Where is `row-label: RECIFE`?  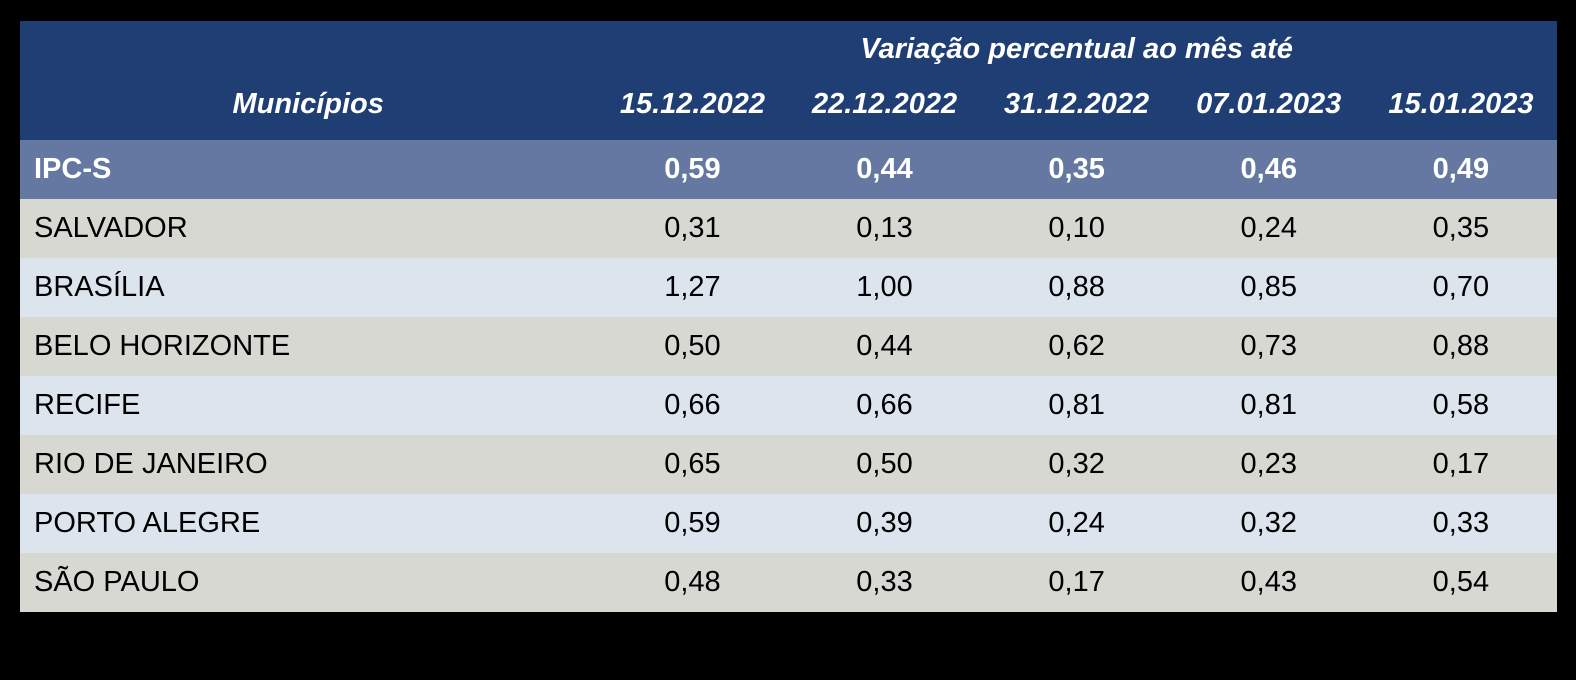 row-label: RECIFE is located at coordinates (308, 405).